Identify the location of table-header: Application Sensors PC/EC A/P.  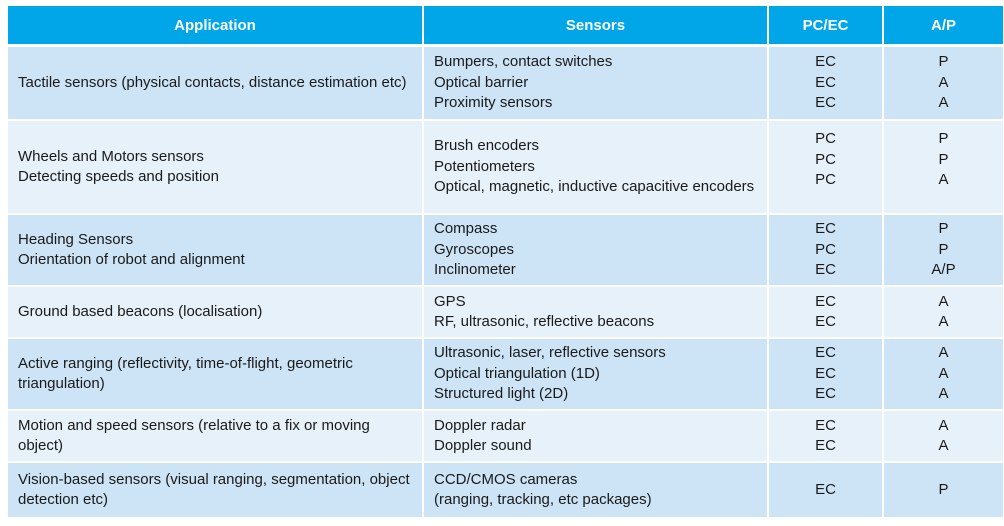
(505, 26).